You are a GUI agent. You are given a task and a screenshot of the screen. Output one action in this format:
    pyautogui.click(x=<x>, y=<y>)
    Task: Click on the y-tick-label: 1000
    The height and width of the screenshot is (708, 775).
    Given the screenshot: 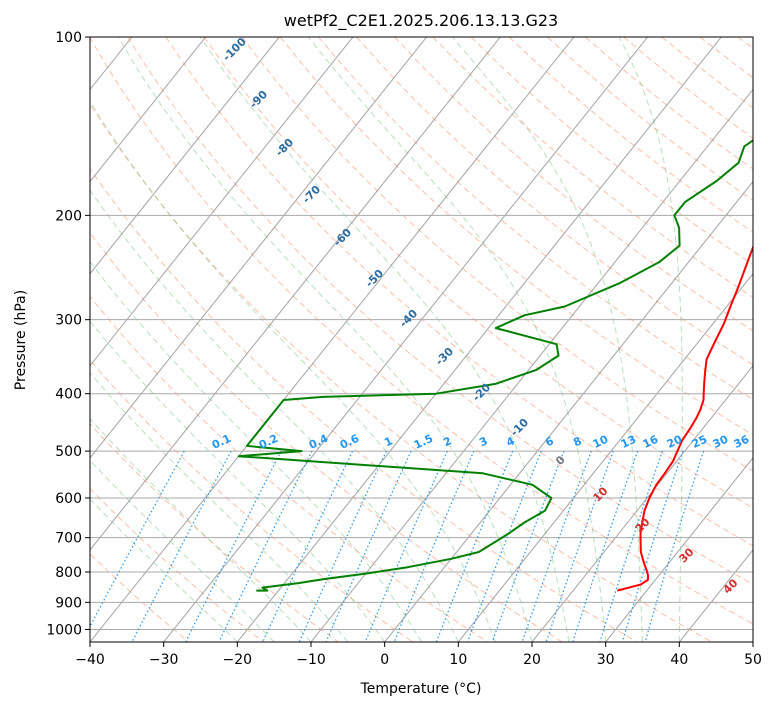 What is the action you would take?
    pyautogui.click(x=64, y=630)
    